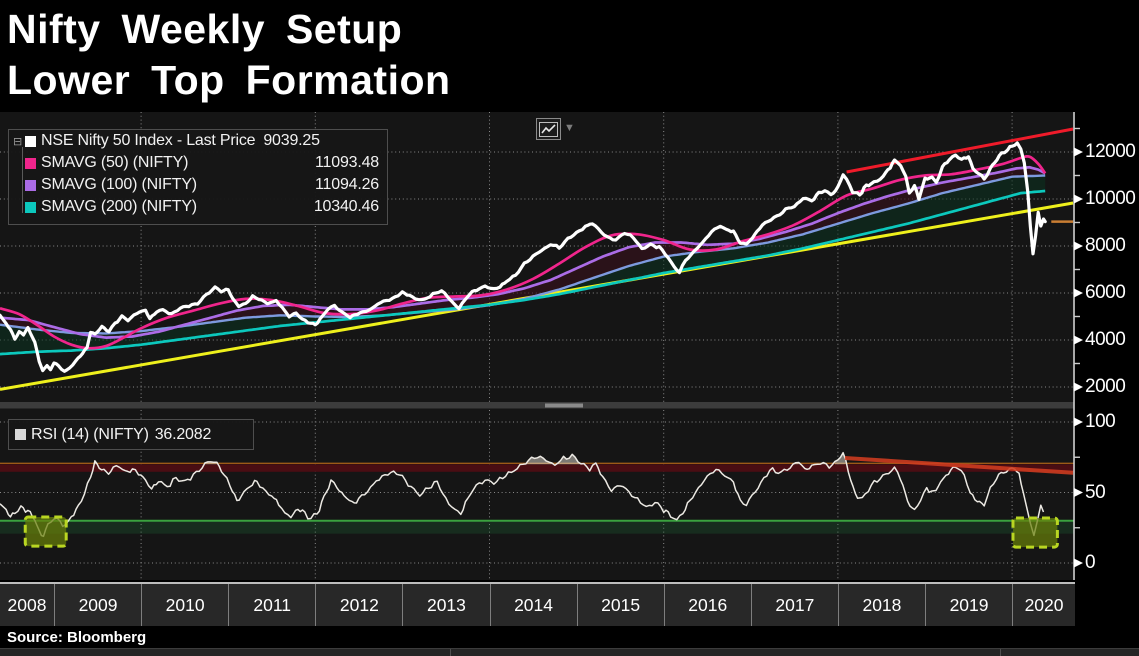 The image size is (1139, 656). What do you see at coordinates (20, 434) in the screenshot?
I see `rsi-legend-swatch` at bounding box center [20, 434].